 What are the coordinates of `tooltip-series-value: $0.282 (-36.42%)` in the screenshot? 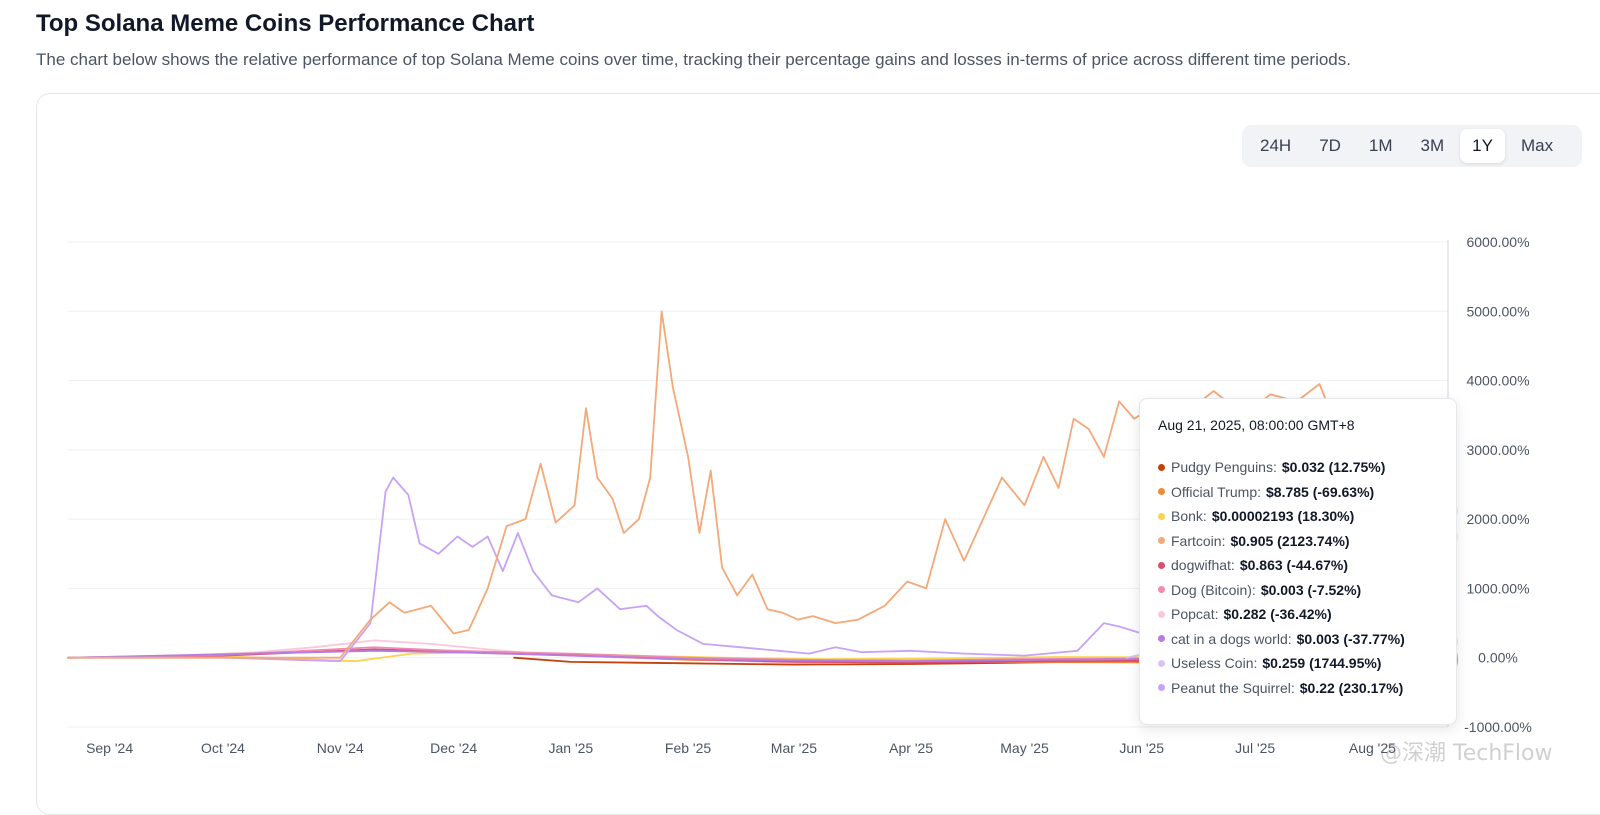 It's located at (1277, 614).